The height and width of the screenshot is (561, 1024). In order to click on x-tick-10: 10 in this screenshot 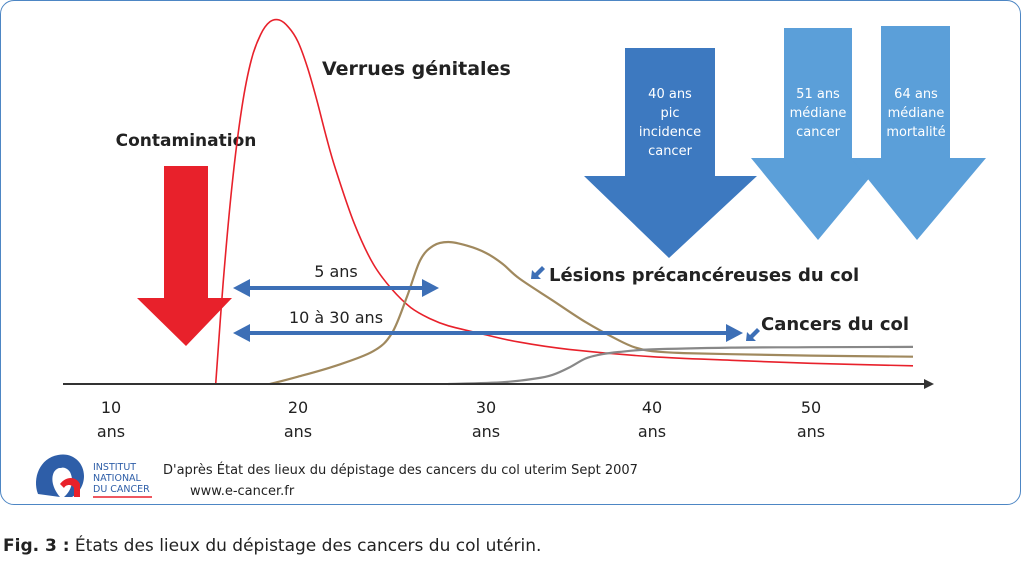, I will do `click(111, 407)`.